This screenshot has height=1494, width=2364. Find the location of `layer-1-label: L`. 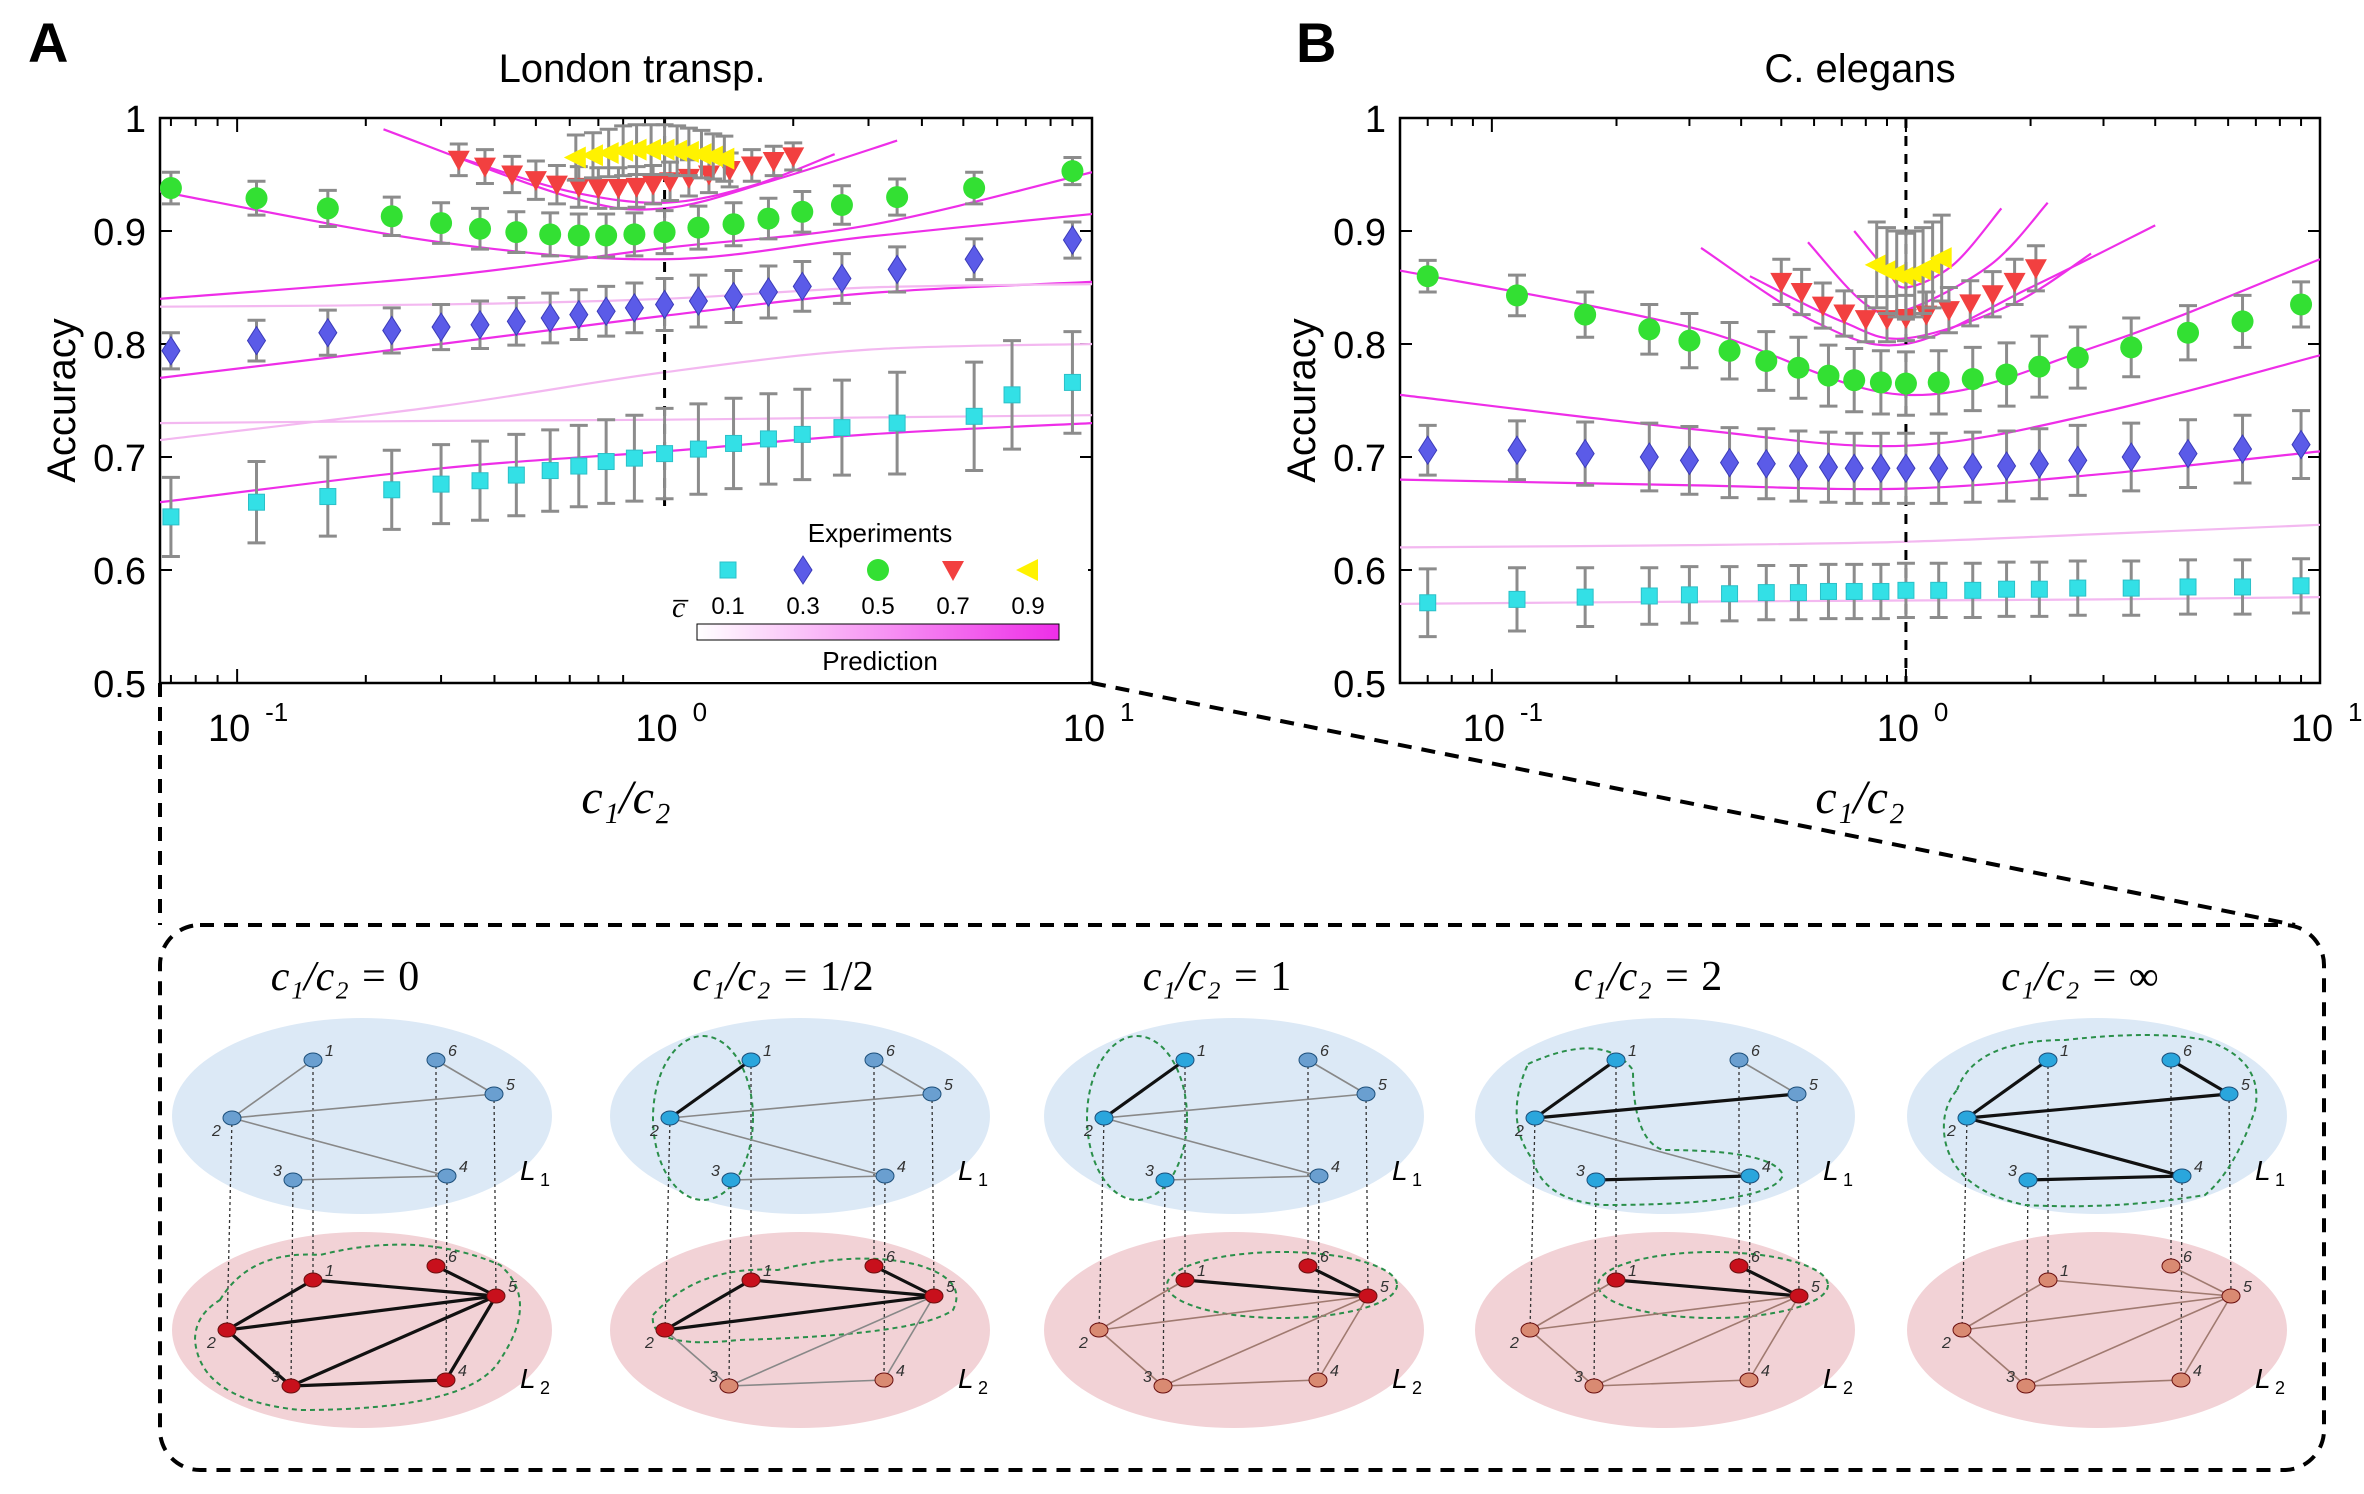

layer-1-label: L is located at coordinates (1831, 1170).